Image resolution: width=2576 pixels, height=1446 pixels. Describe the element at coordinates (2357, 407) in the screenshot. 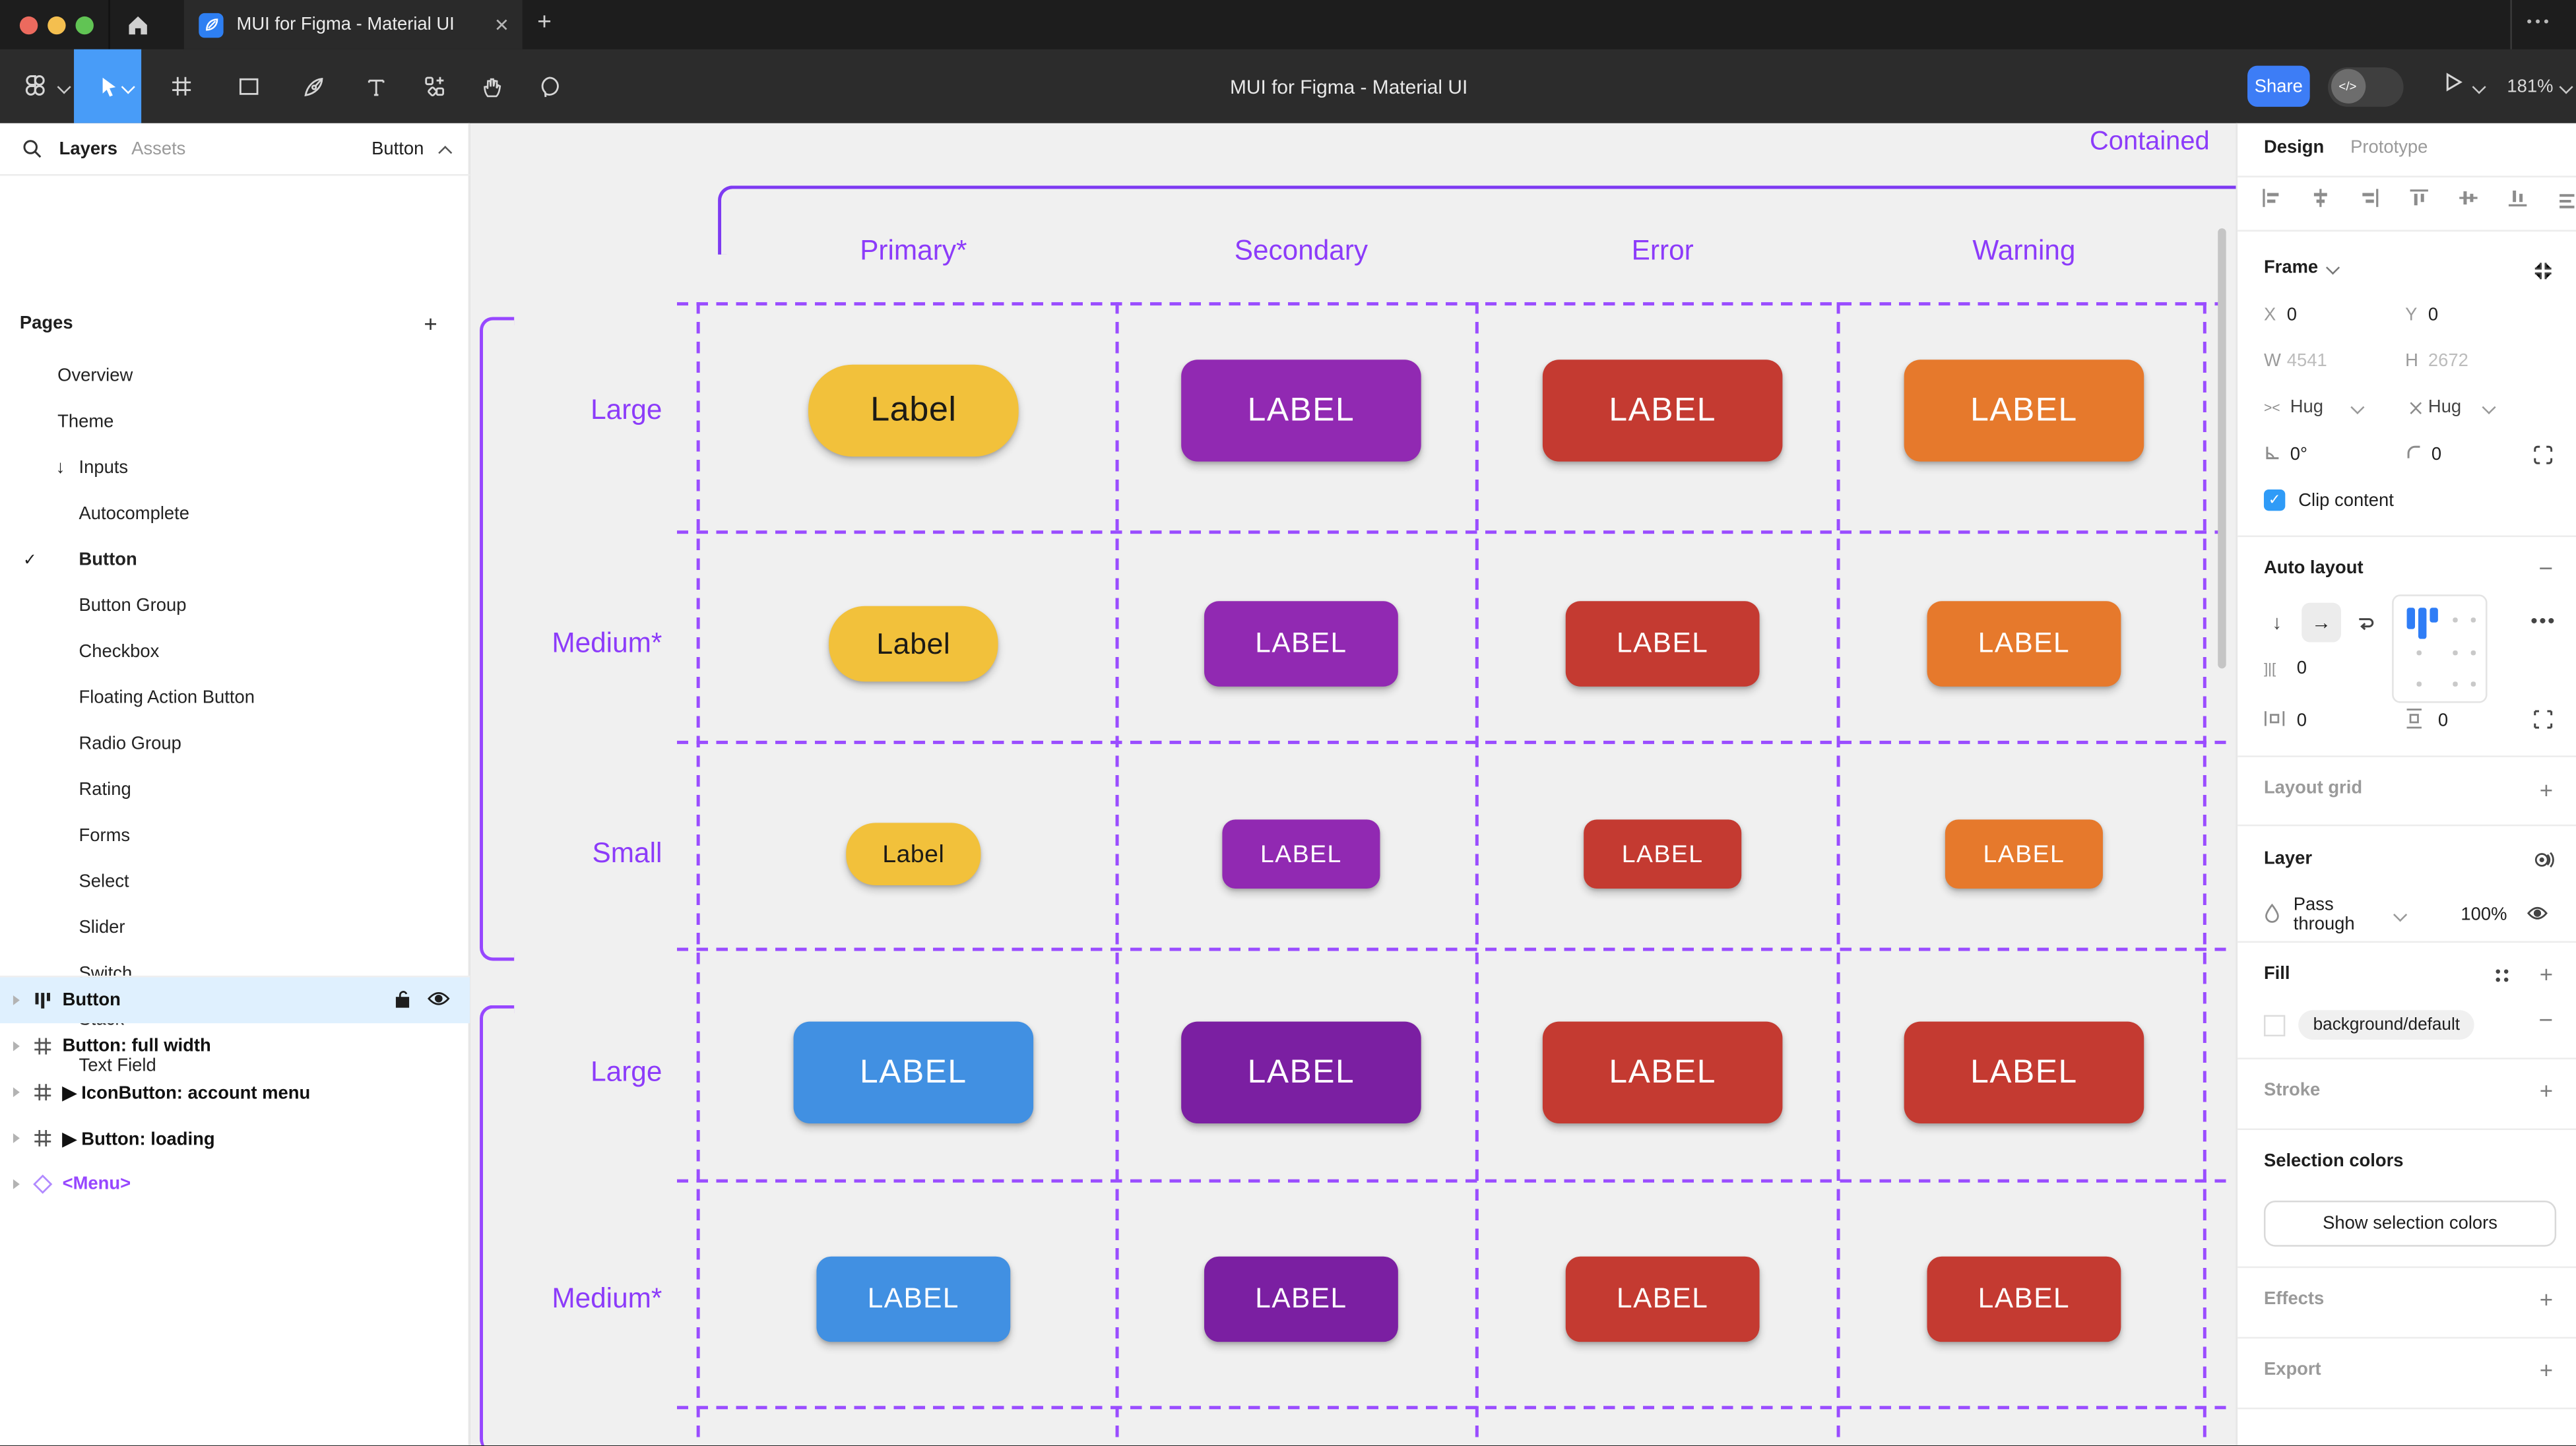

I see `hug-h-chevron-icon` at that location.